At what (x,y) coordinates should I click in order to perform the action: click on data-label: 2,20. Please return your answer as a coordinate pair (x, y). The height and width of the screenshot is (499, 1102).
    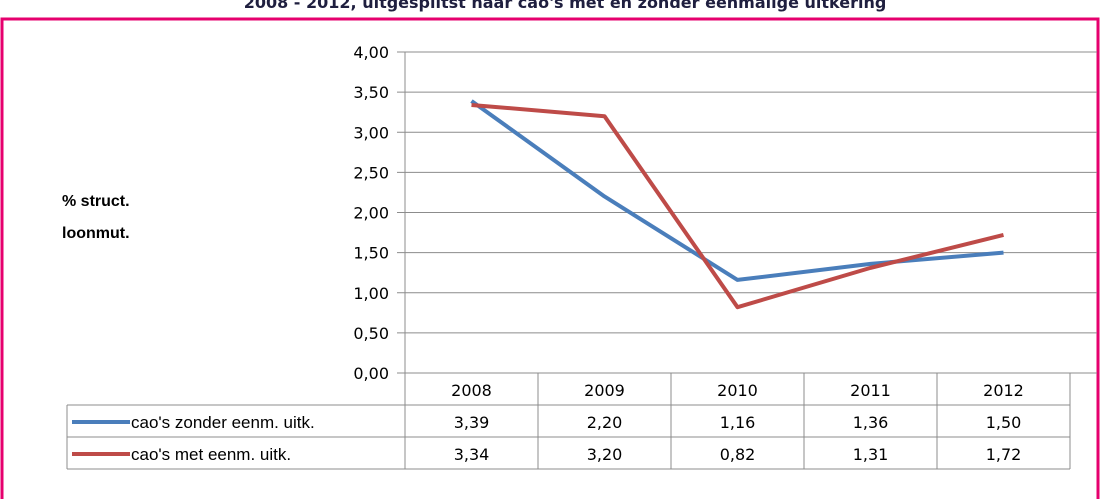
    Looking at the image, I should click on (605, 422).